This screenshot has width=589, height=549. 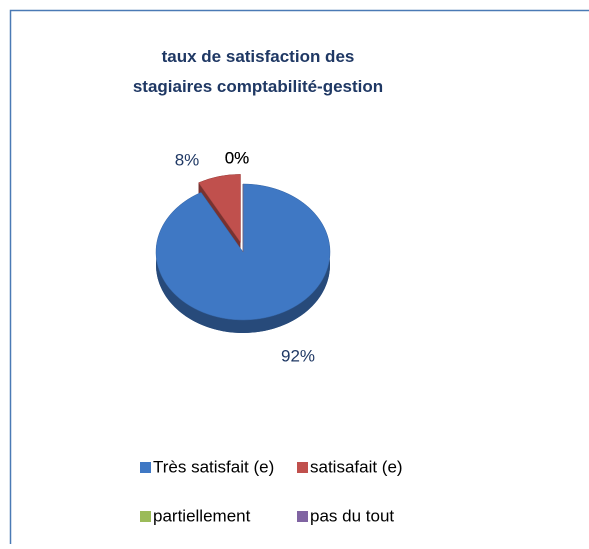 What do you see at coordinates (187, 159) in the screenshot?
I see `data-label: 8%` at bounding box center [187, 159].